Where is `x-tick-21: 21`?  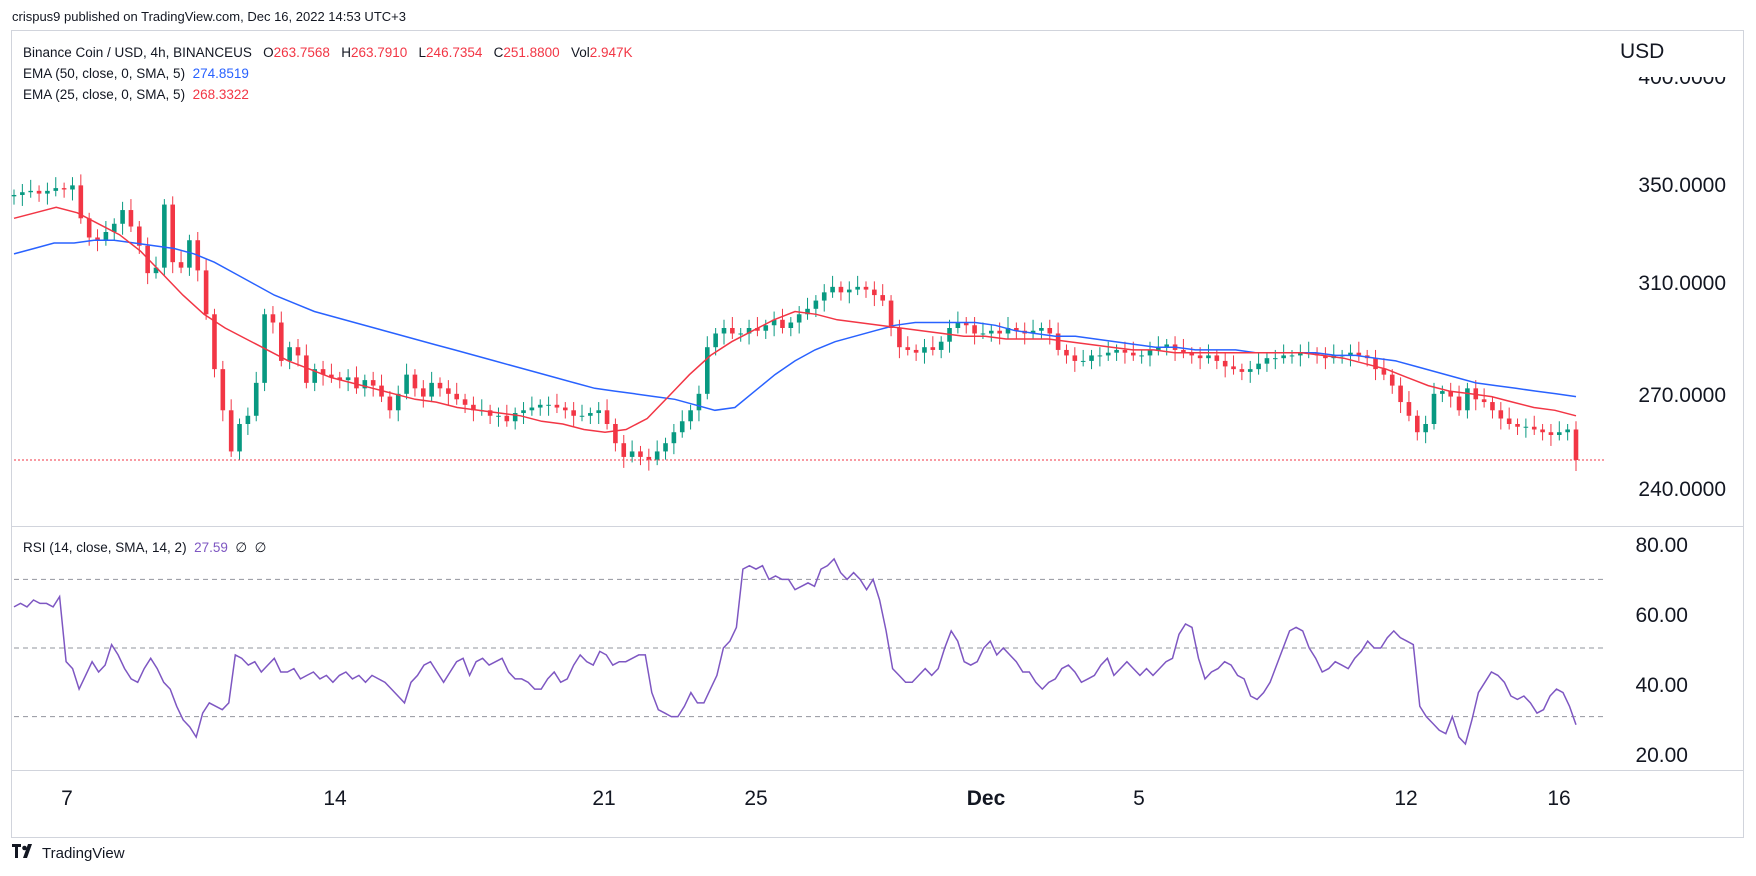 x-tick-21: 21 is located at coordinates (604, 798).